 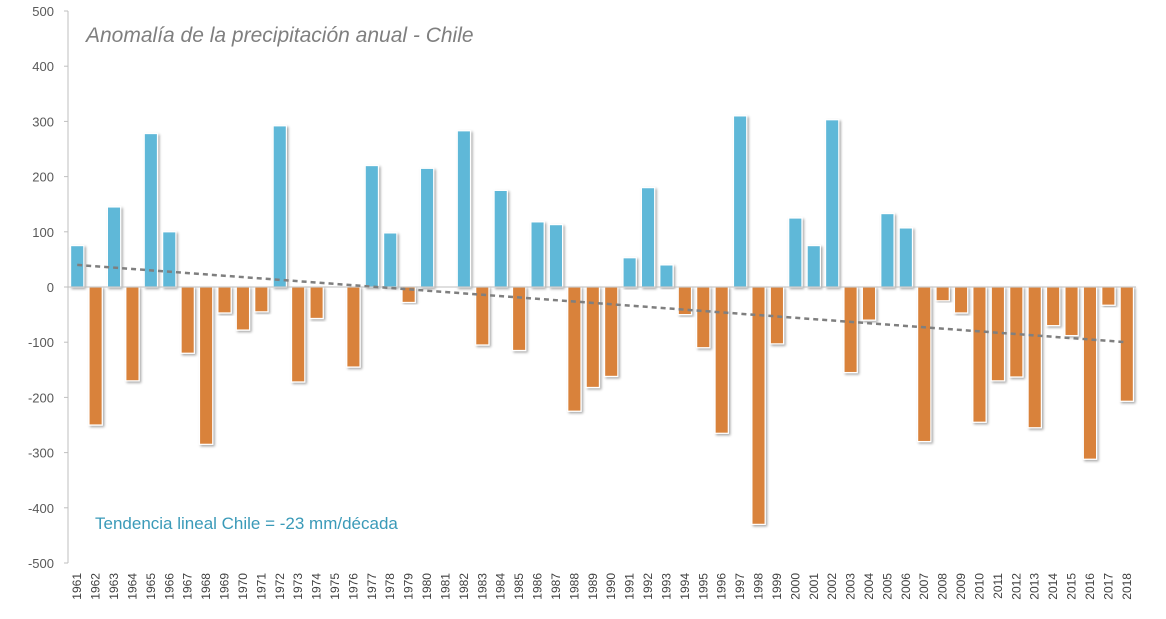 What do you see at coordinates (703, 586) in the screenshot?
I see `x-tick-label: 1995` at bounding box center [703, 586].